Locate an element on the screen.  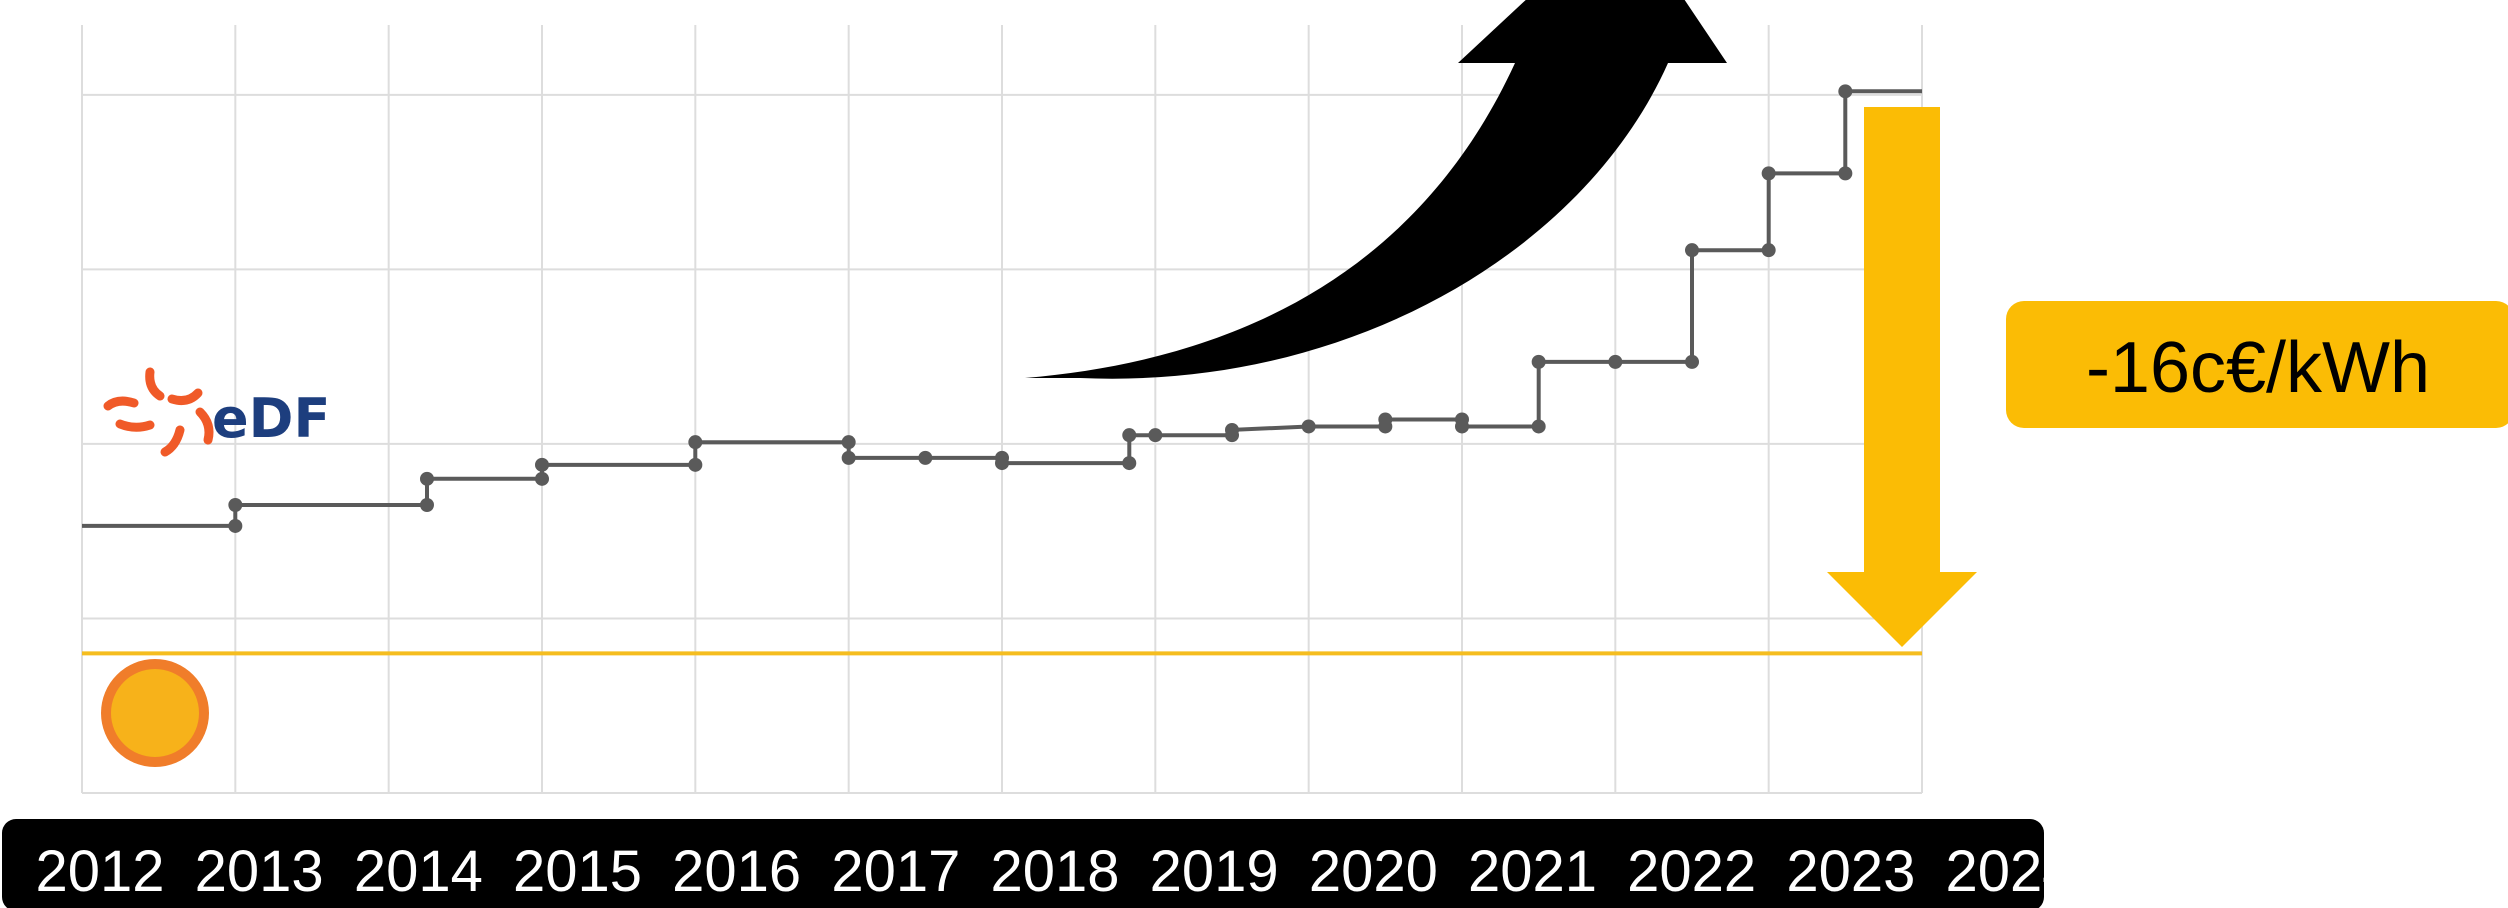
x-tick-label: 2023 is located at coordinates (1850, 871).